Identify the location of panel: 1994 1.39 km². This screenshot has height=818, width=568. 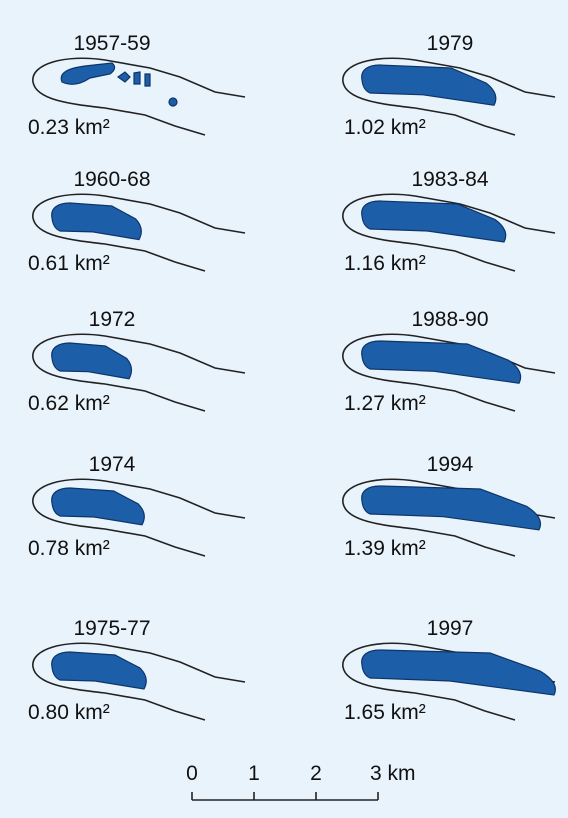
(449, 506).